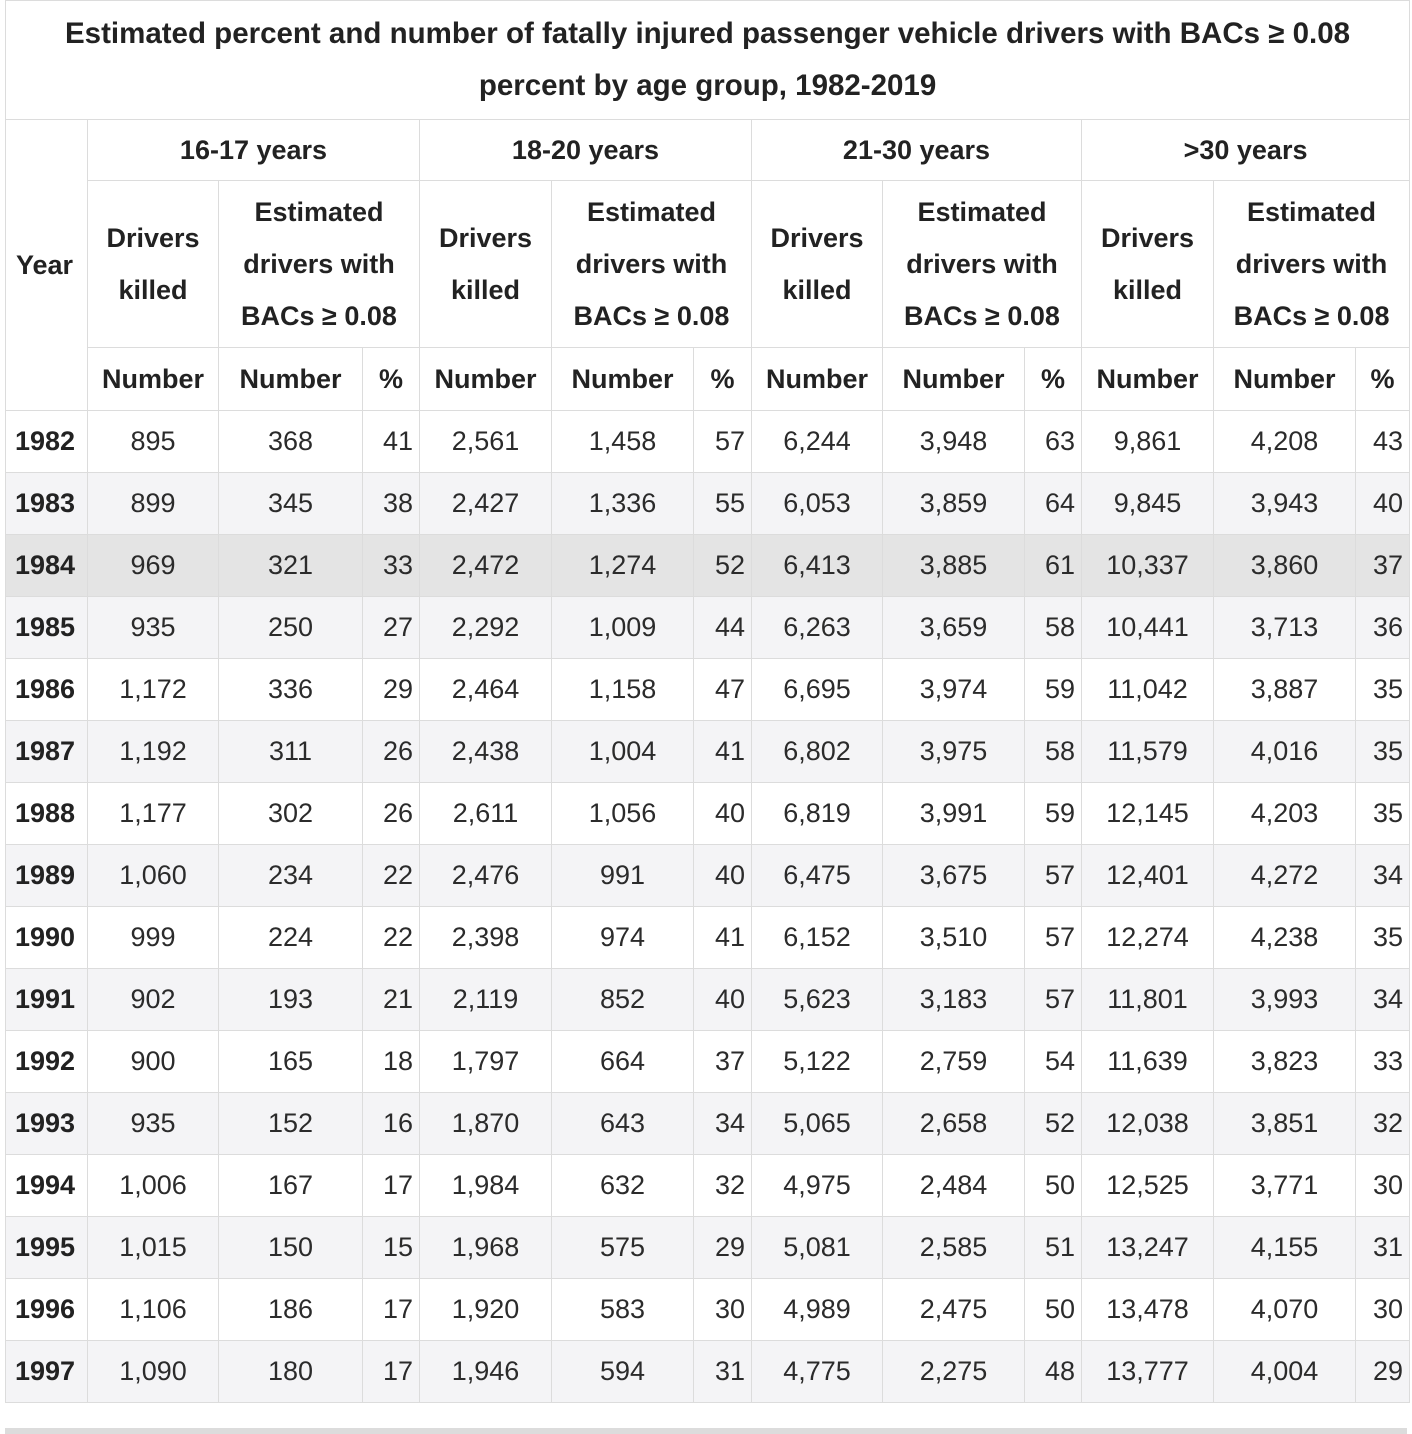 This screenshot has height=1434, width=1412. I want to click on drivers-killed-cell: 11,639, so click(1147, 1061).